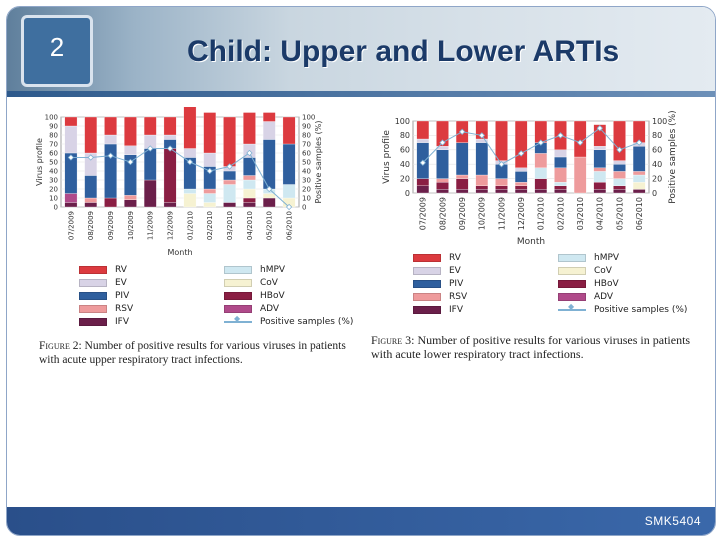  What do you see at coordinates (251, 283) in the screenshot?
I see `legend-item: CoV` at bounding box center [251, 283].